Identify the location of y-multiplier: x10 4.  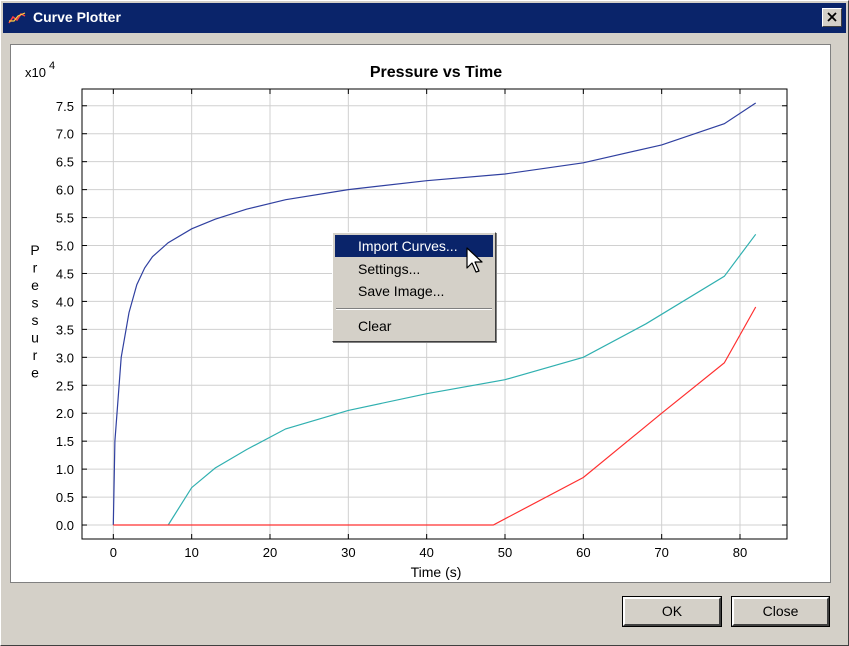
(40, 70).